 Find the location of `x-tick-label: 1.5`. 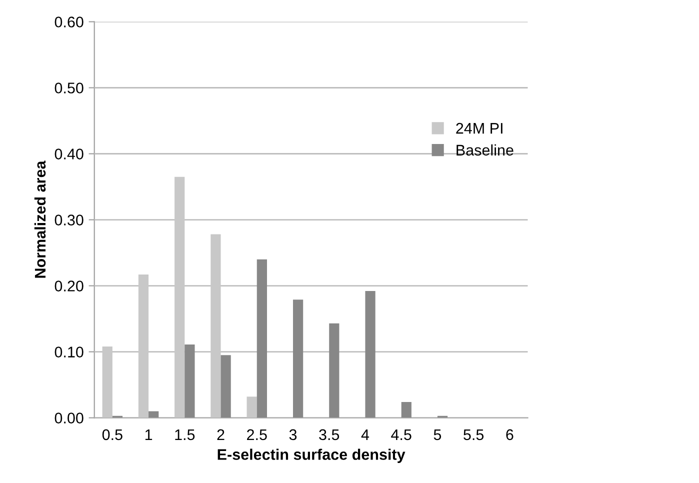

x-tick-label: 1.5 is located at coordinates (185, 434).